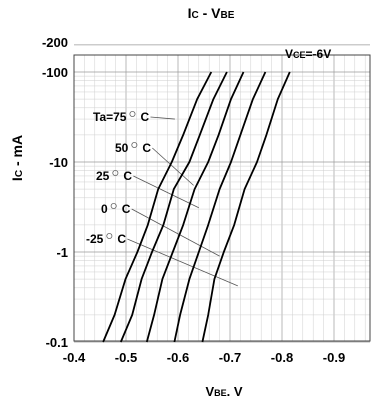 The image size is (372, 408). Describe the element at coordinates (230, 357) in the screenshot. I see `x-tick-label: -0.7` at that location.